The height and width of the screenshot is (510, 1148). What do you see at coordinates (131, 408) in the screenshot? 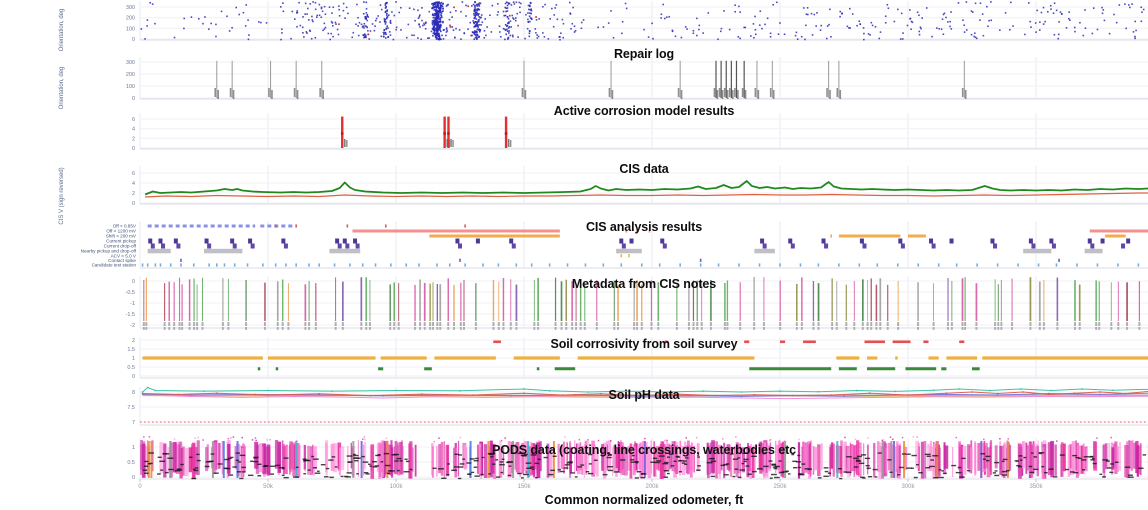
I see `svg-text: 7.5` at bounding box center [131, 408].